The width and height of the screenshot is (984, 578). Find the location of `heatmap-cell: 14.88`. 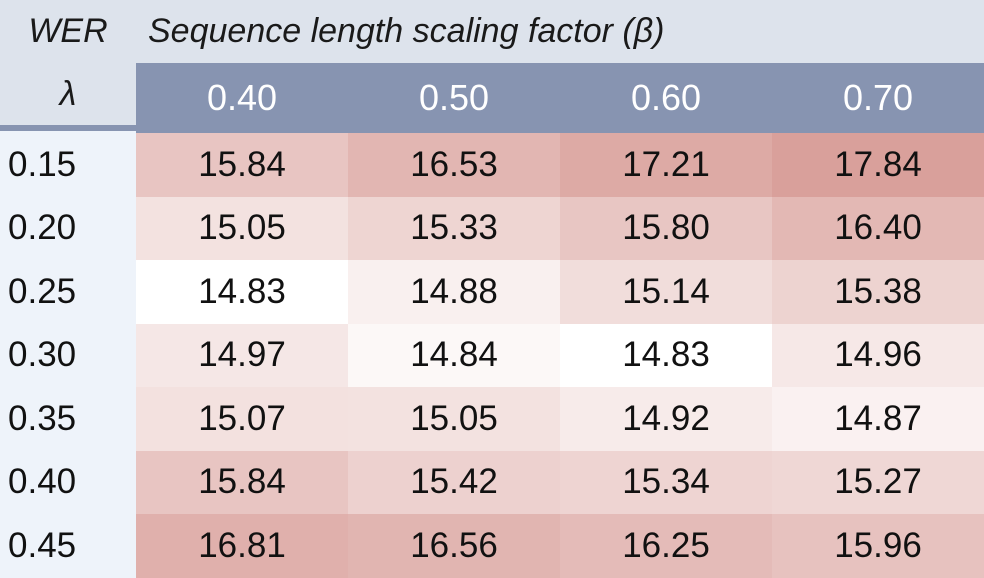

heatmap-cell: 14.88 is located at coordinates (454, 292).